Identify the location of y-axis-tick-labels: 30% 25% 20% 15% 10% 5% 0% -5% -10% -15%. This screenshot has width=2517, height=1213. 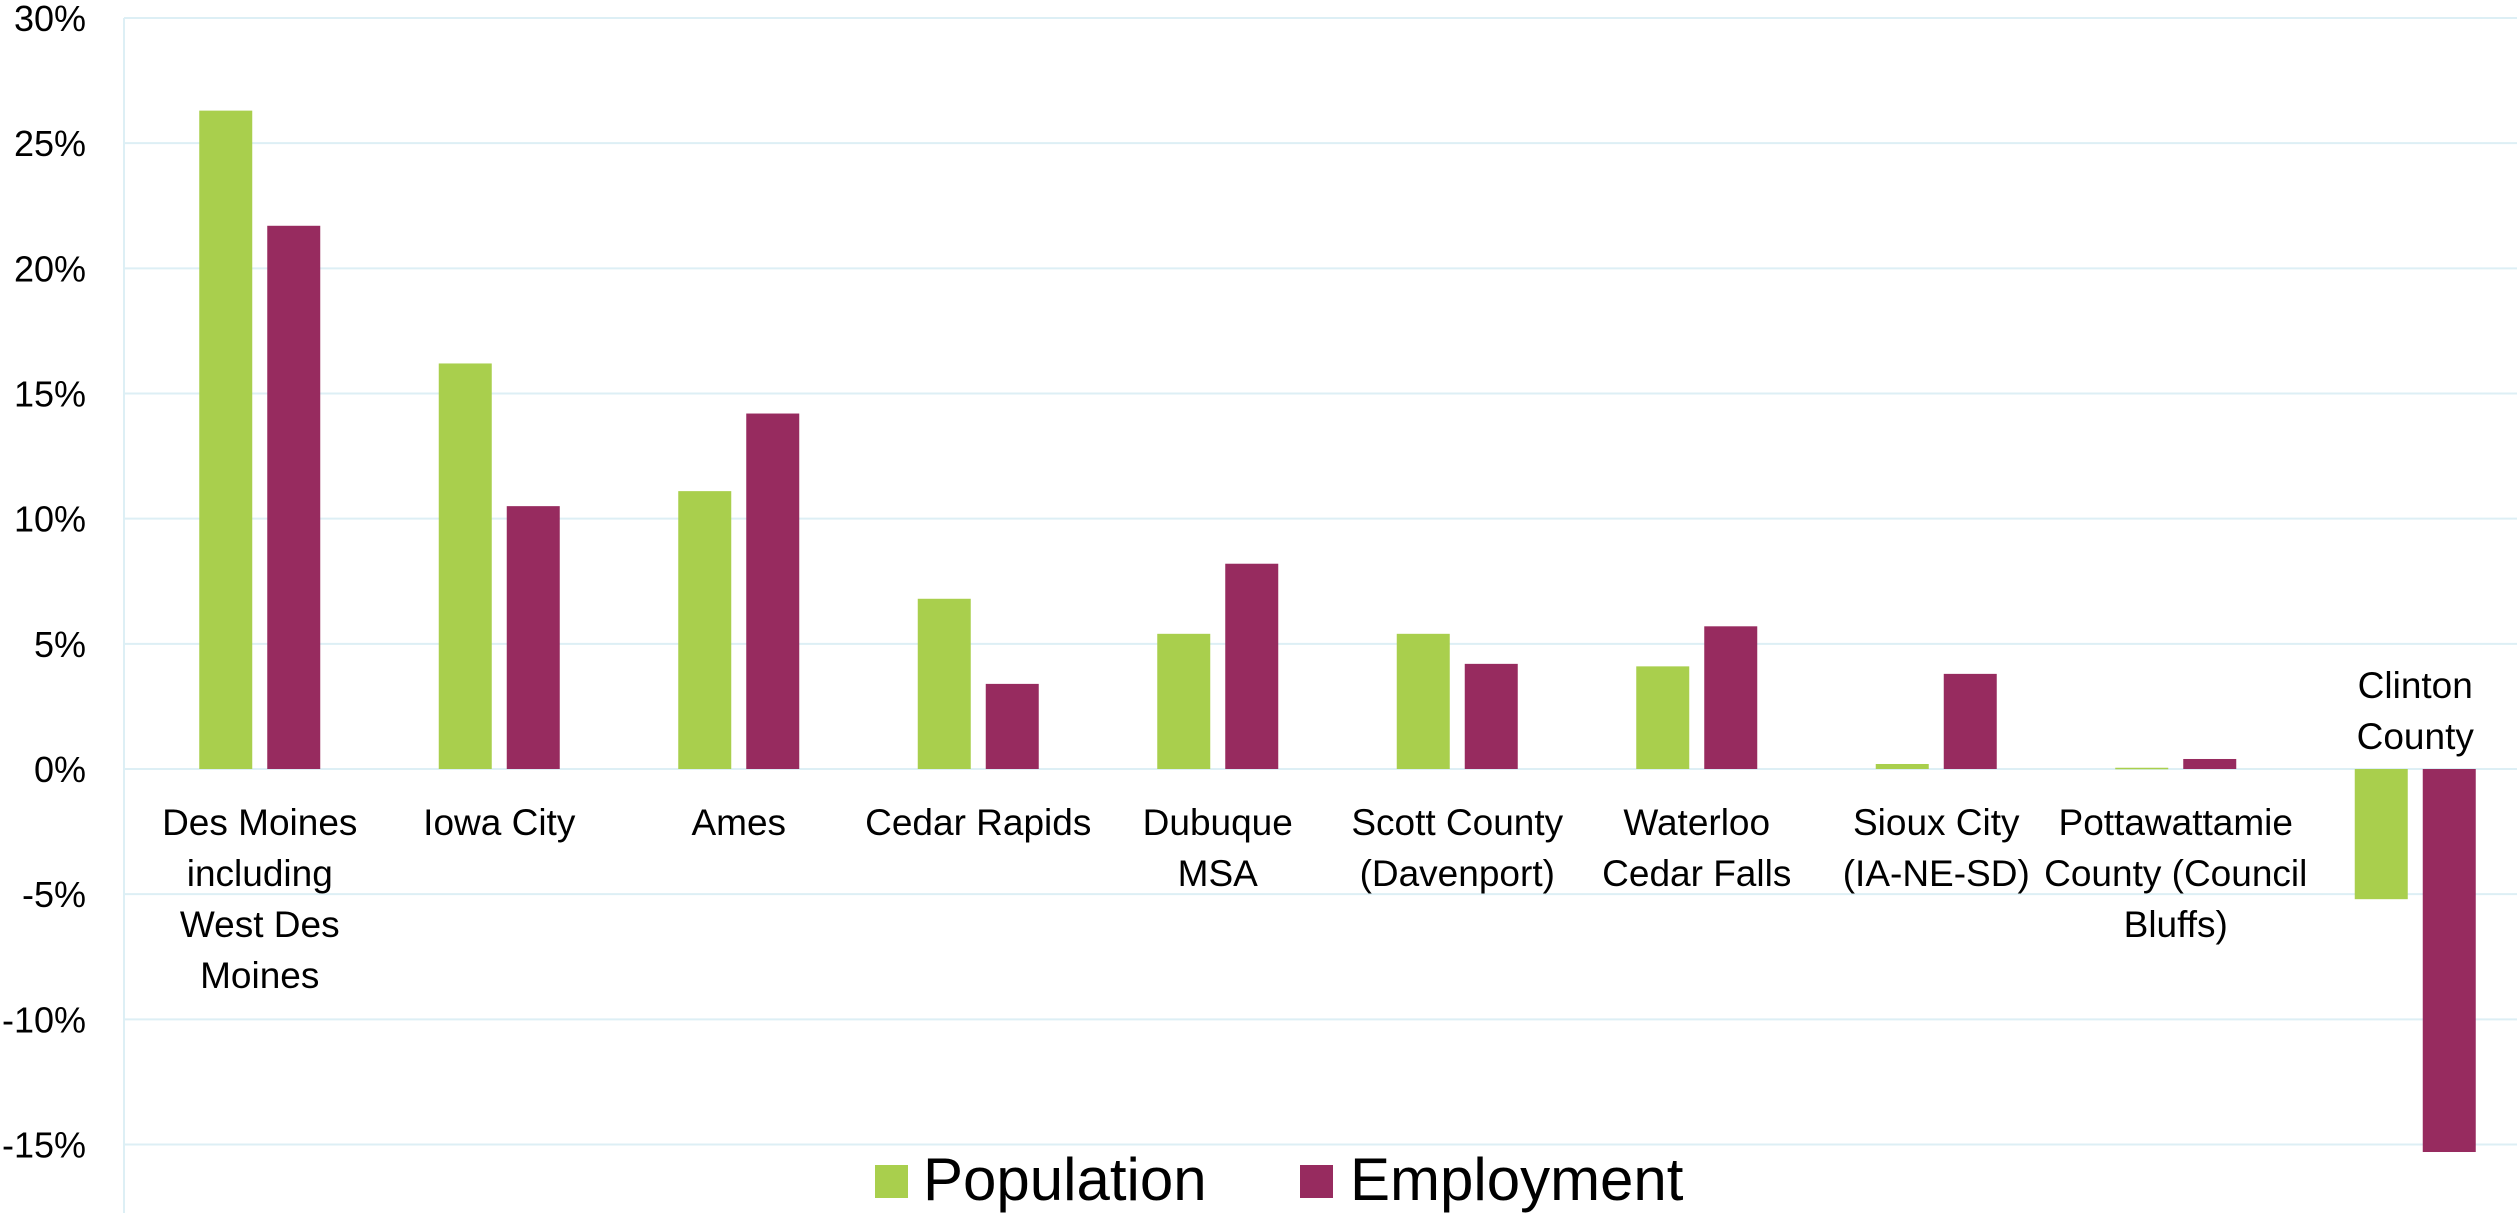
(44, 583).